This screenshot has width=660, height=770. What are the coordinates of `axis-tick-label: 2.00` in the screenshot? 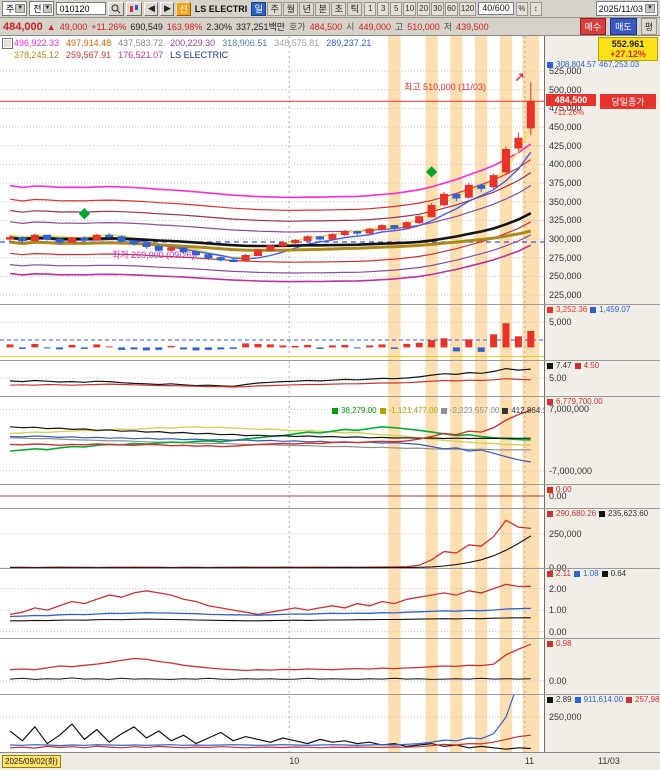 It's located at (558, 588).